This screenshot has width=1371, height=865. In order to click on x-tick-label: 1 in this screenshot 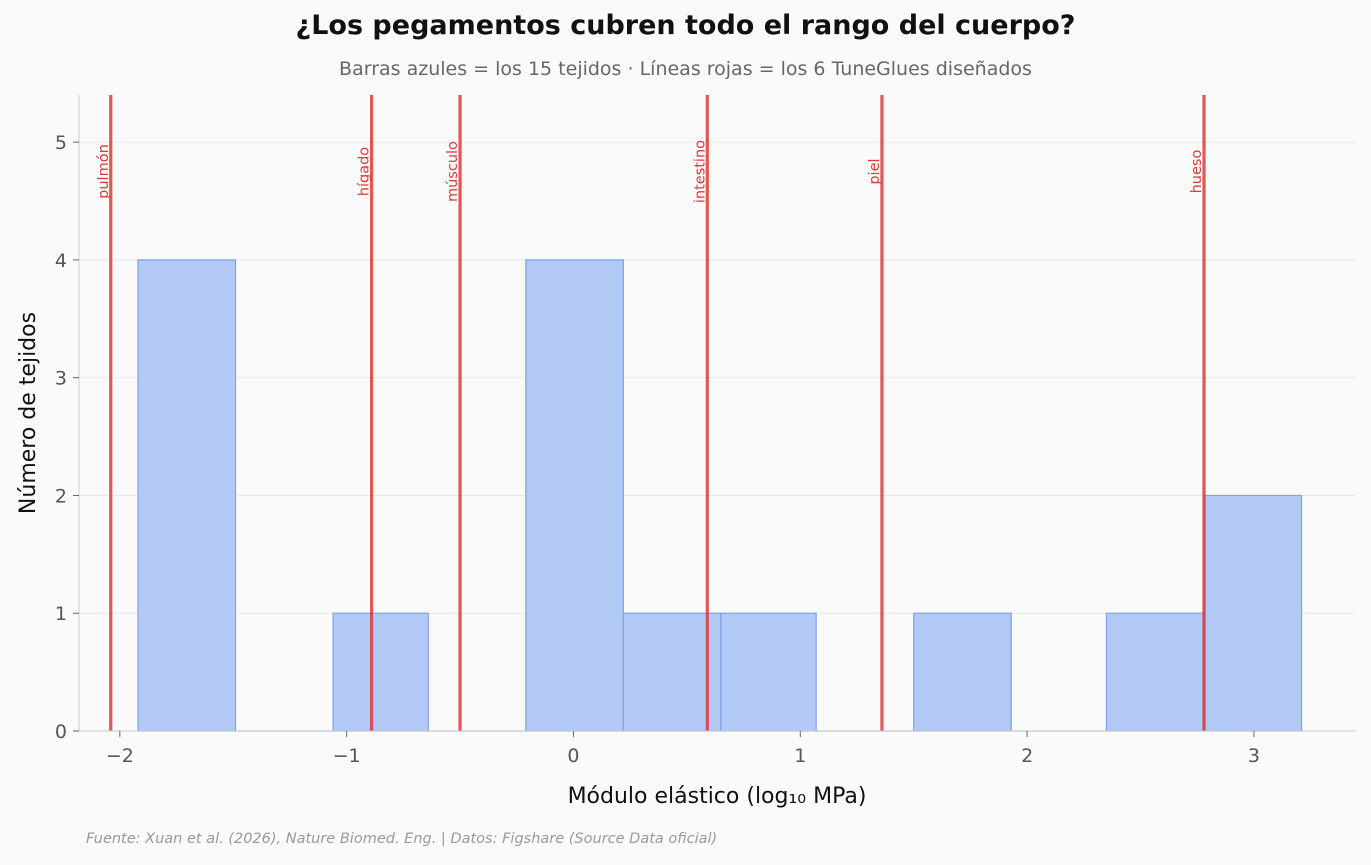, I will do `click(800, 756)`.